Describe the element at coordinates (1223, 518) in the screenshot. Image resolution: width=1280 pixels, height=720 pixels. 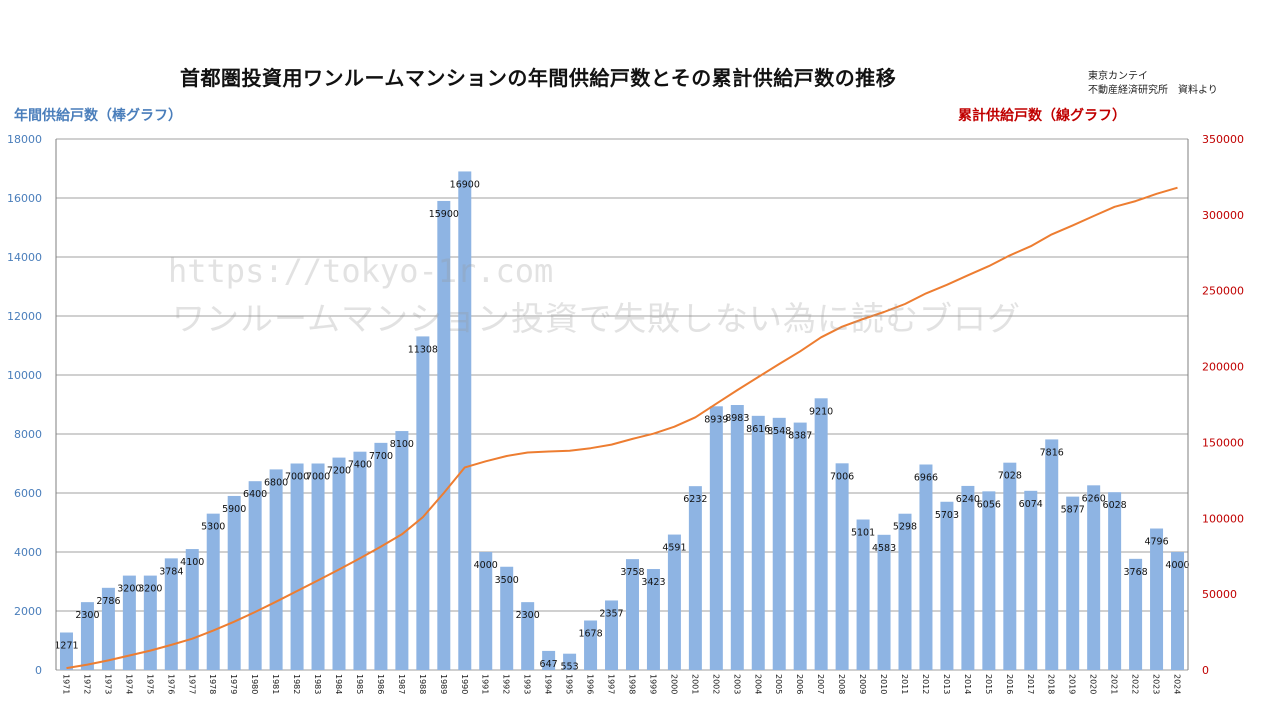
I see `y-right-tick-label: 100000` at that location.